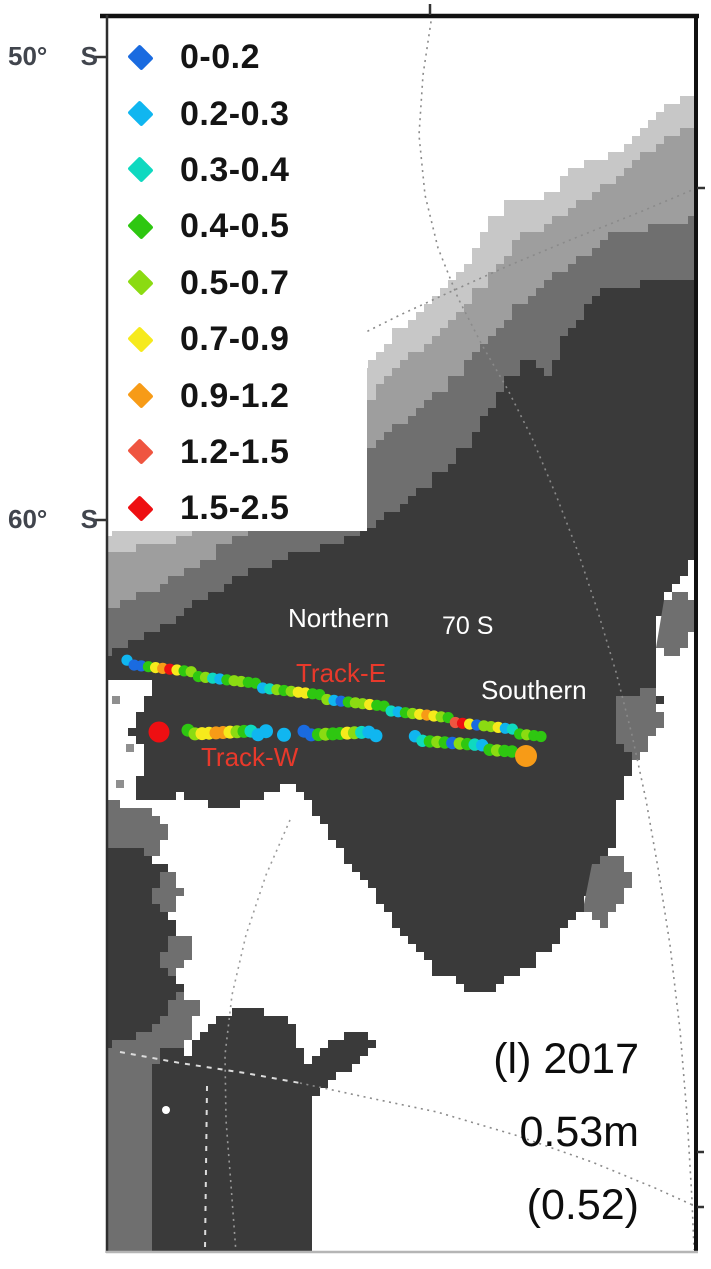 The image size is (711, 1269). Describe the element at coordinates (339, 618) in the screenshot. I see `northern-label: Northern` at that location.